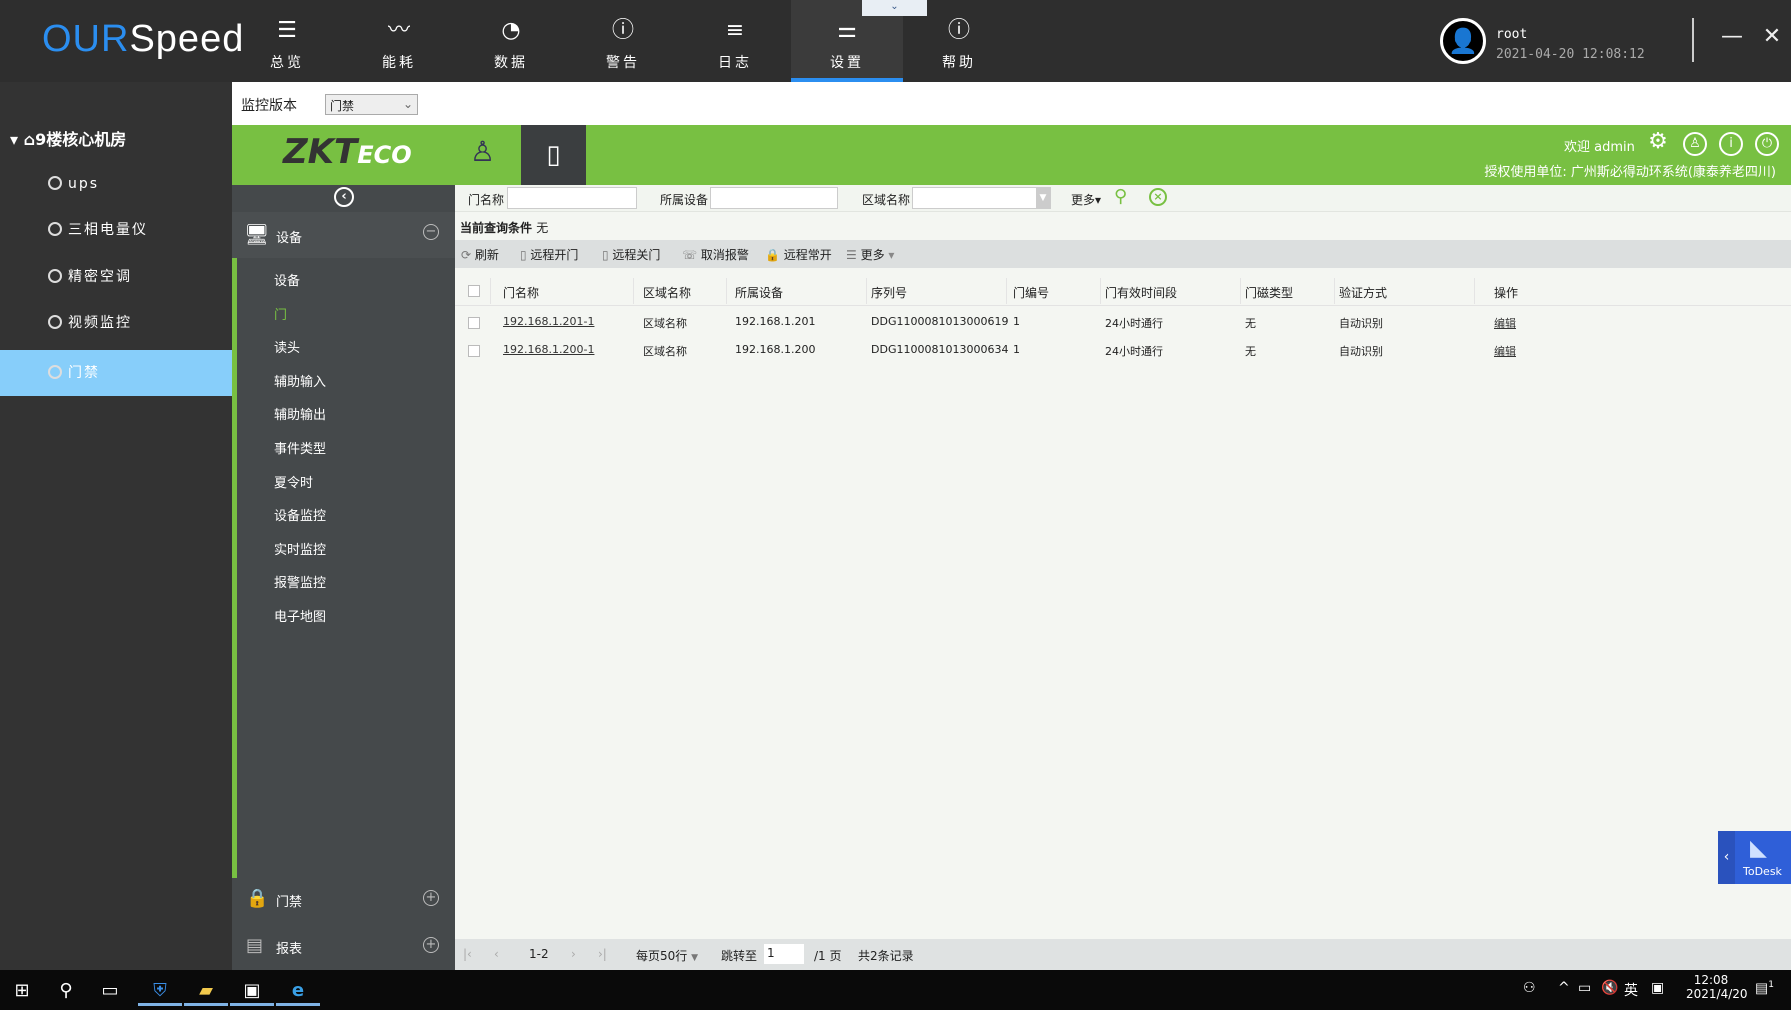 This screenshot has height=1010, width=1791. Describe the element at coordinates (665, 351) in the screenshot. I see `table-cell: 区域名称` at that location.